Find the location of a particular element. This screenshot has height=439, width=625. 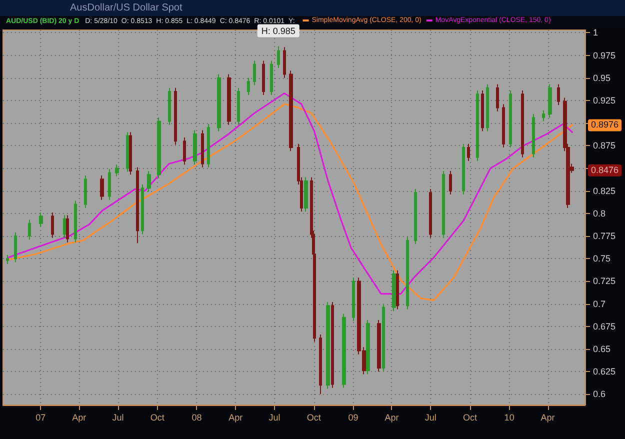

y-tick-label: 0.725 is located at coordinates (604, 281).